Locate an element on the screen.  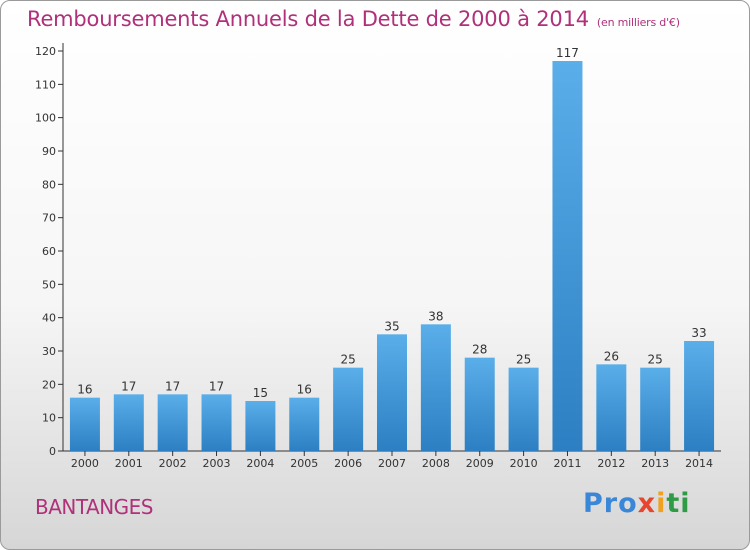
y-tick-label: 90 is located at coordinates (49, 151).